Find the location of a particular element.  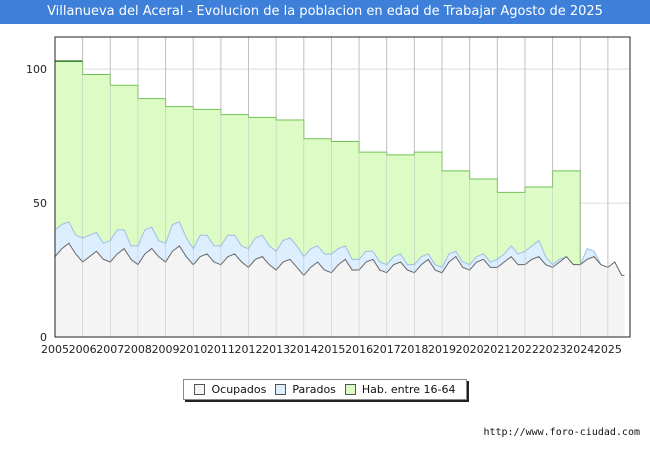

x-tick-label-2014: 2014 is located at coordinates (304, 349).